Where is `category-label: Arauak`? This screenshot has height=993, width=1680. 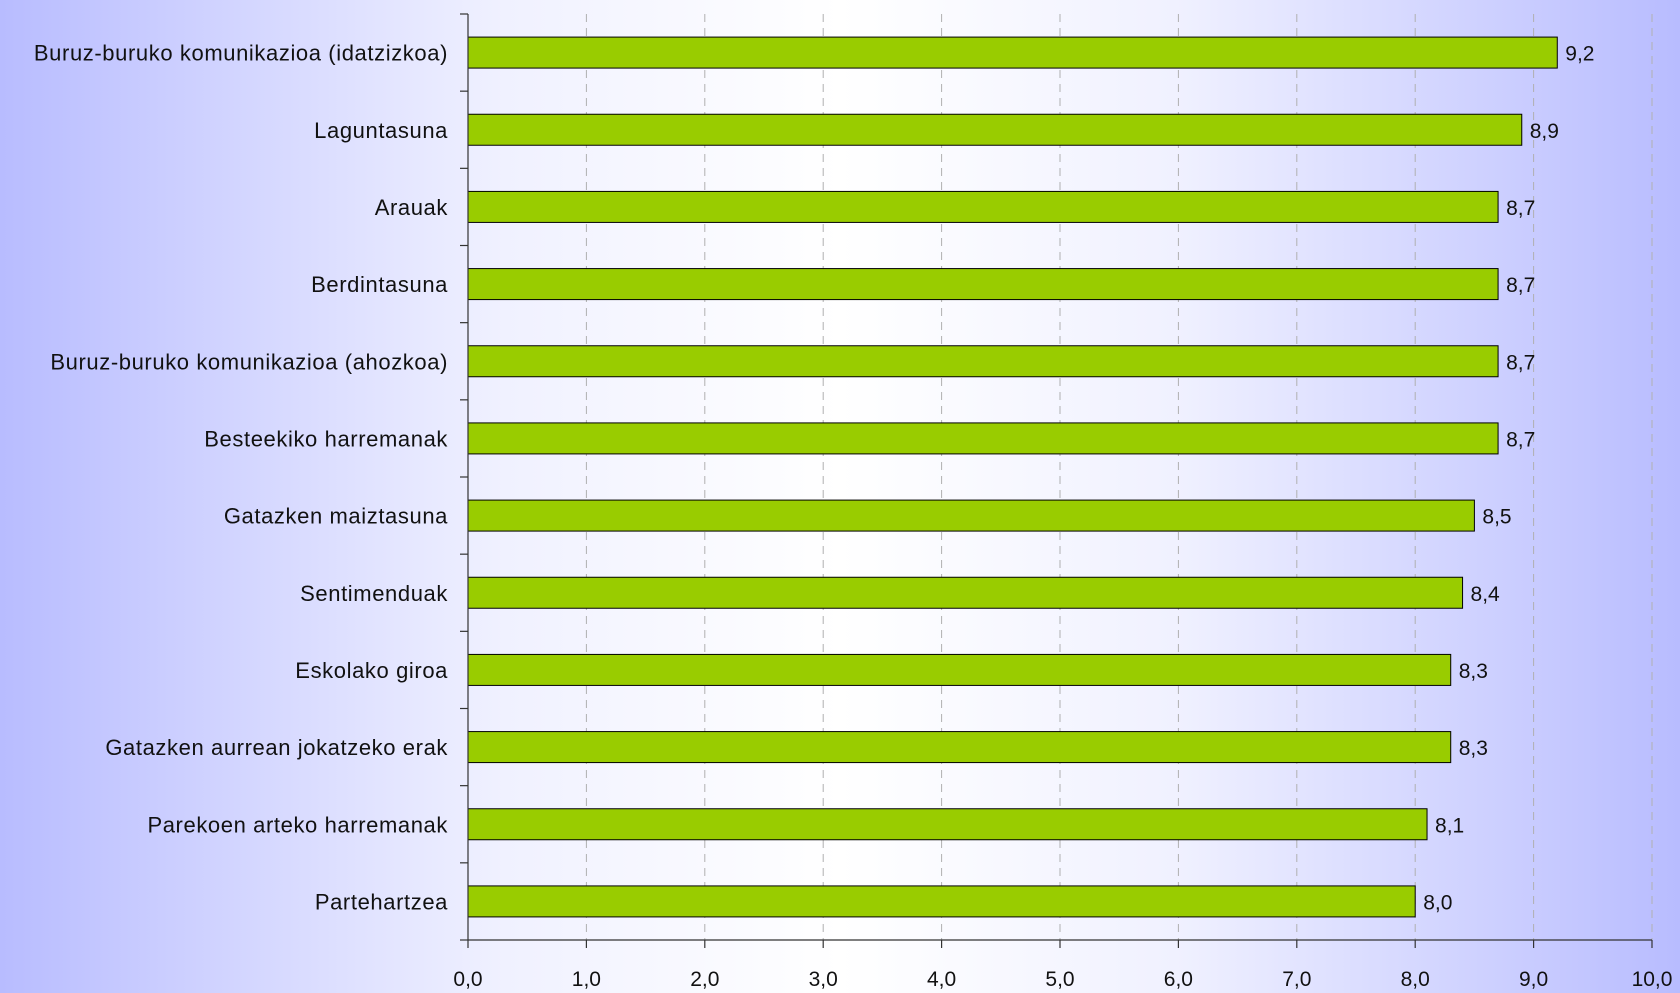 category-label: Arauak is located at coordinates (412, 207).